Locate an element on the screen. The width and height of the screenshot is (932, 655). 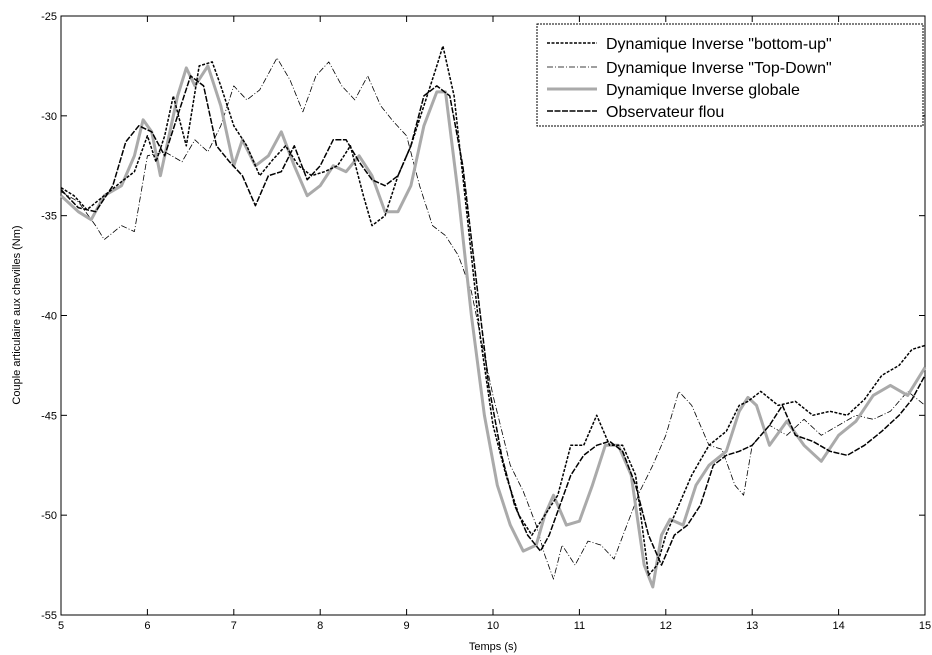
x-axis-label: Temps (s) is located at coordinates (493, 647).